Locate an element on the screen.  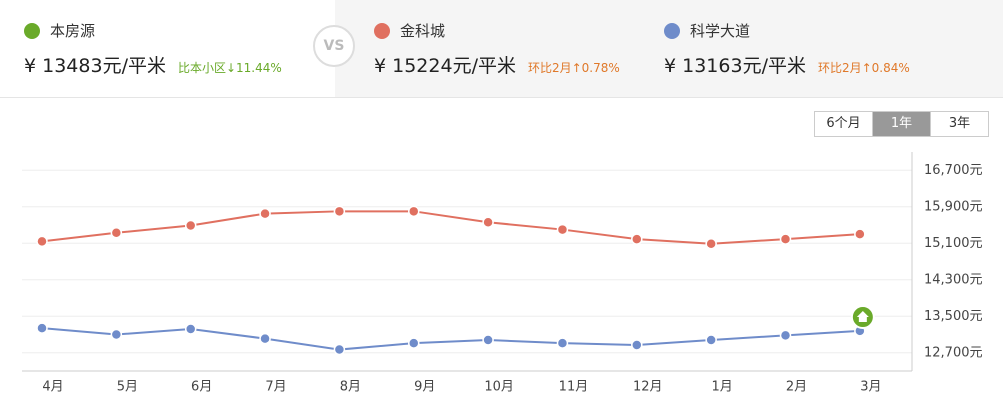
x-tick-label: 3月 is located at coordinates (870, 387).